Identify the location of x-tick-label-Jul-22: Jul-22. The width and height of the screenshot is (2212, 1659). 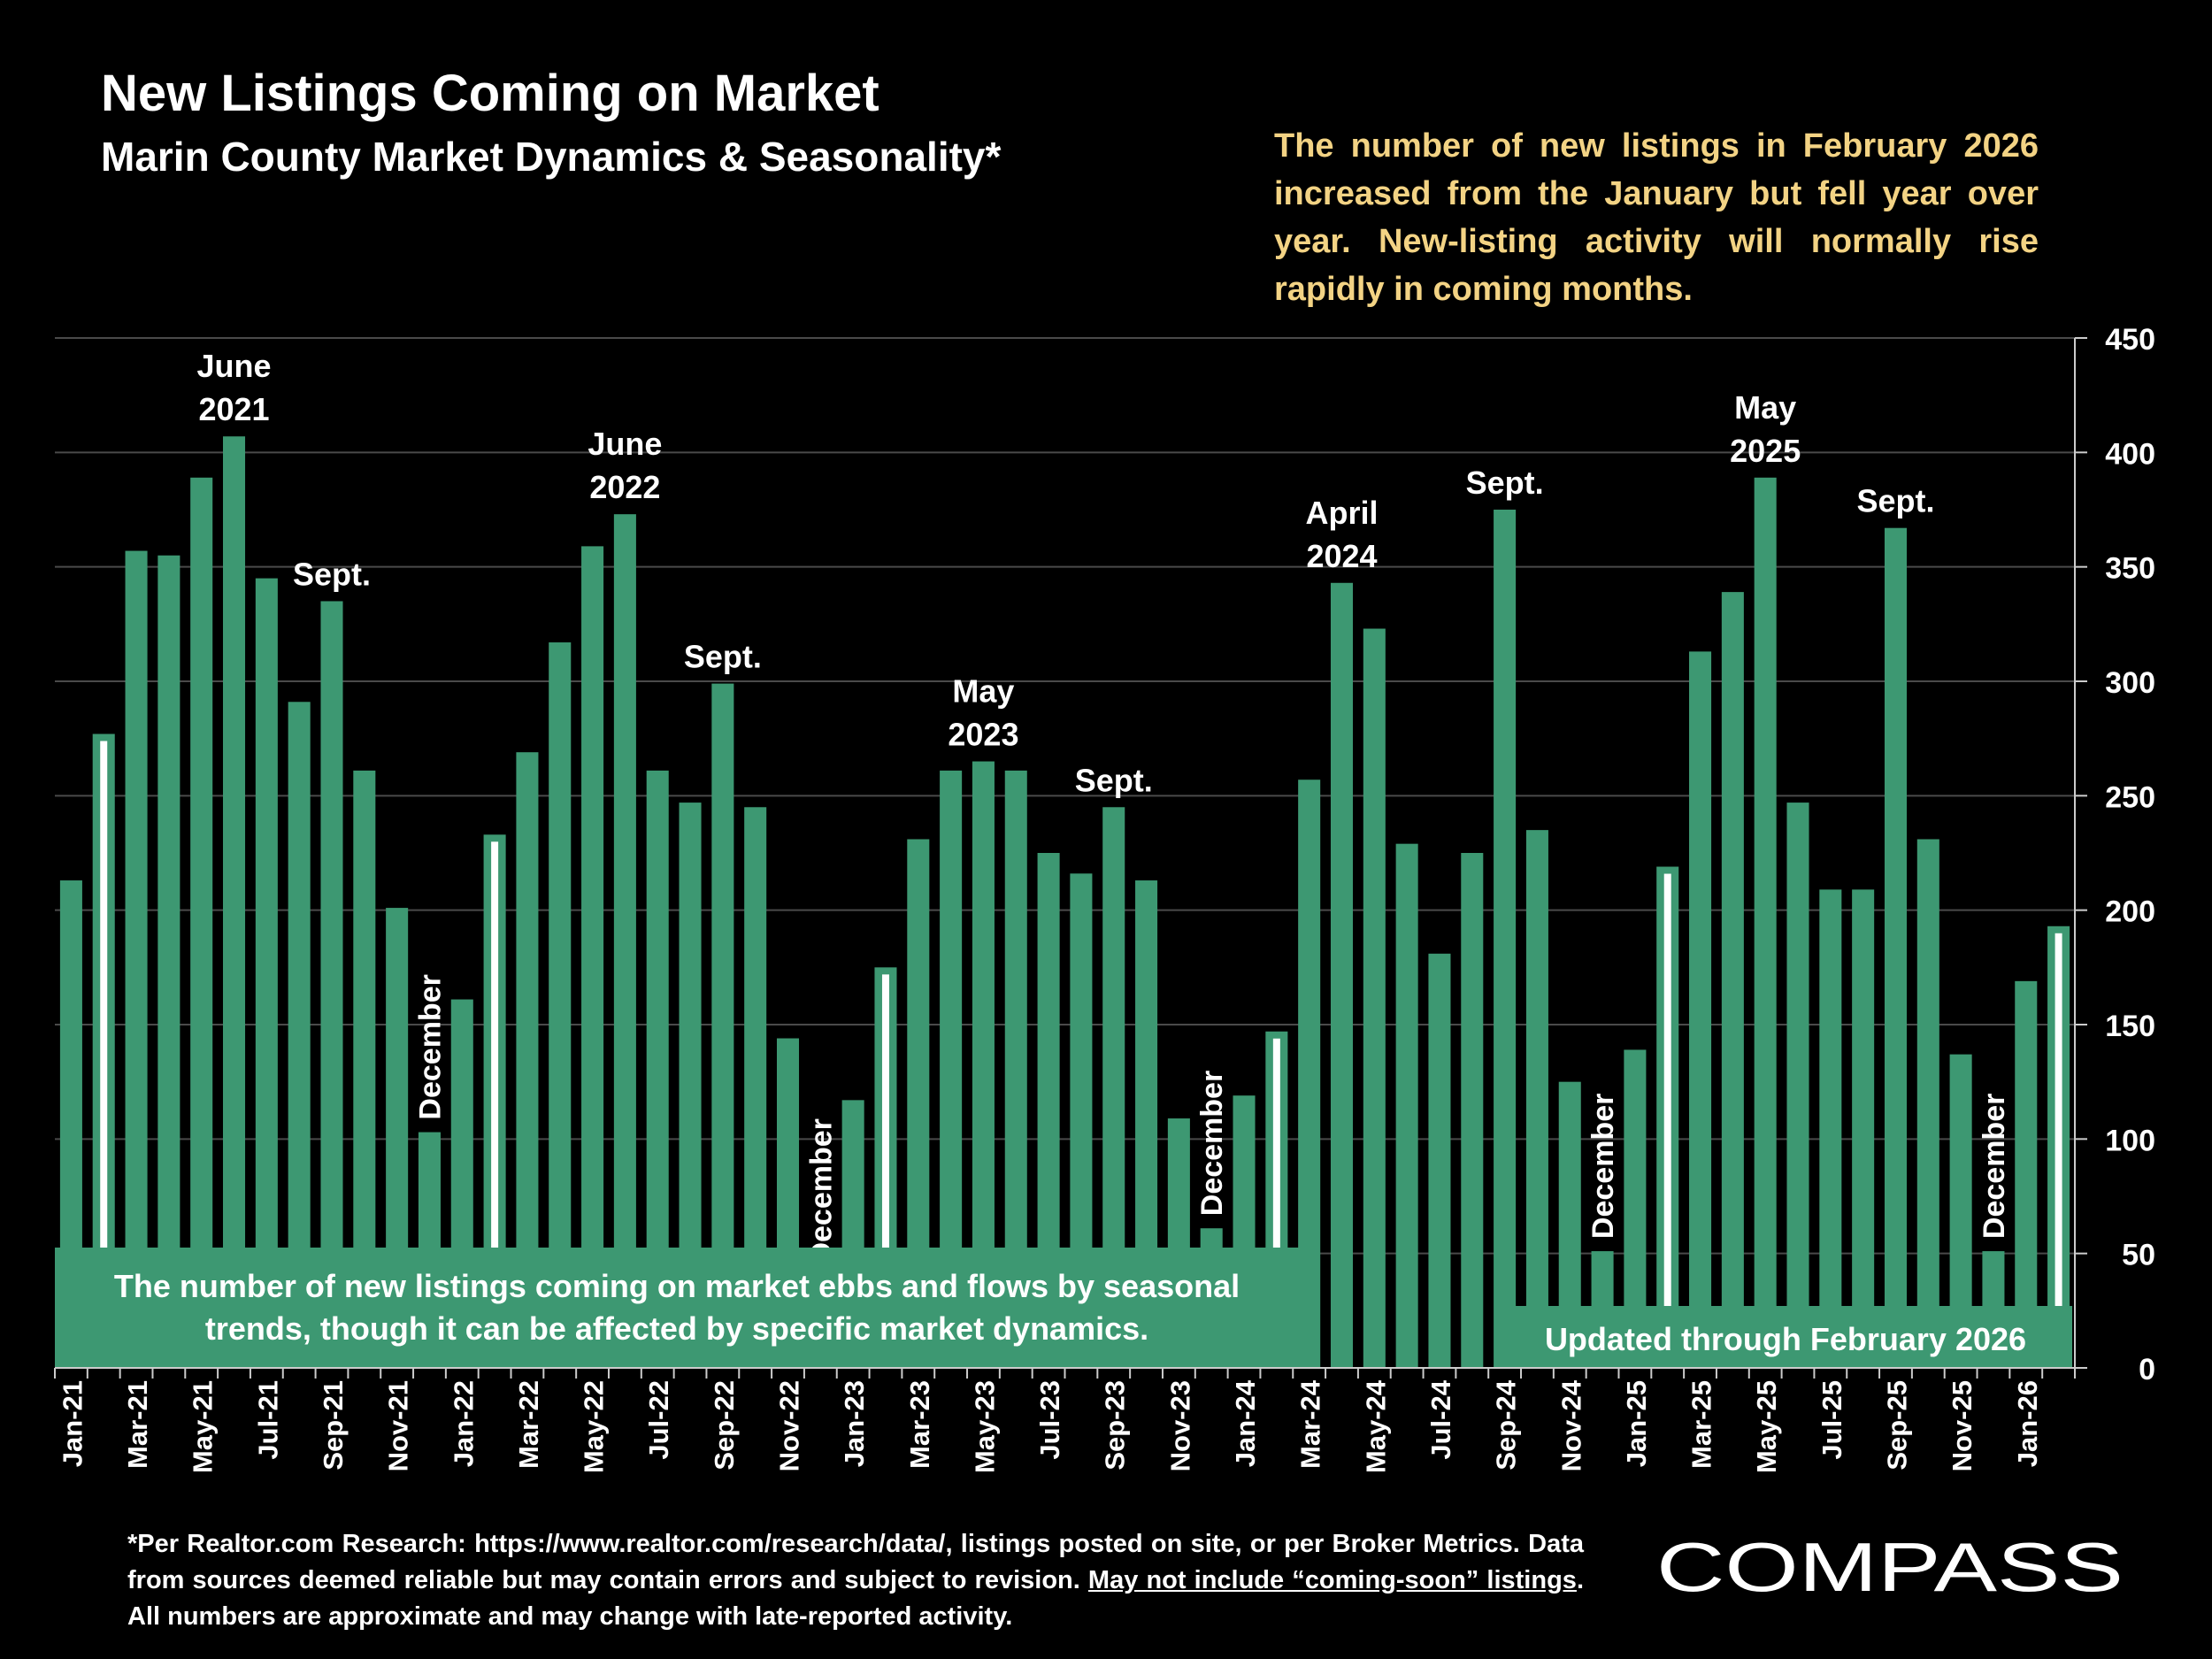
(658, 1420).